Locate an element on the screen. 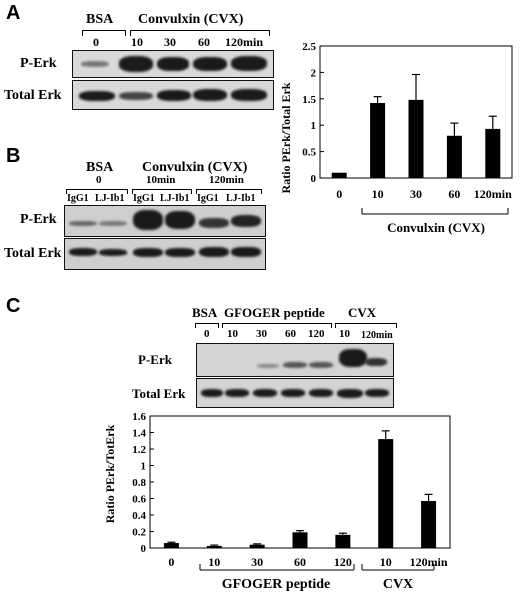 The width and height of the screenshot is (520, 597). chart-a-ytick-label: 2.5 is located at coordinates (309, 47).